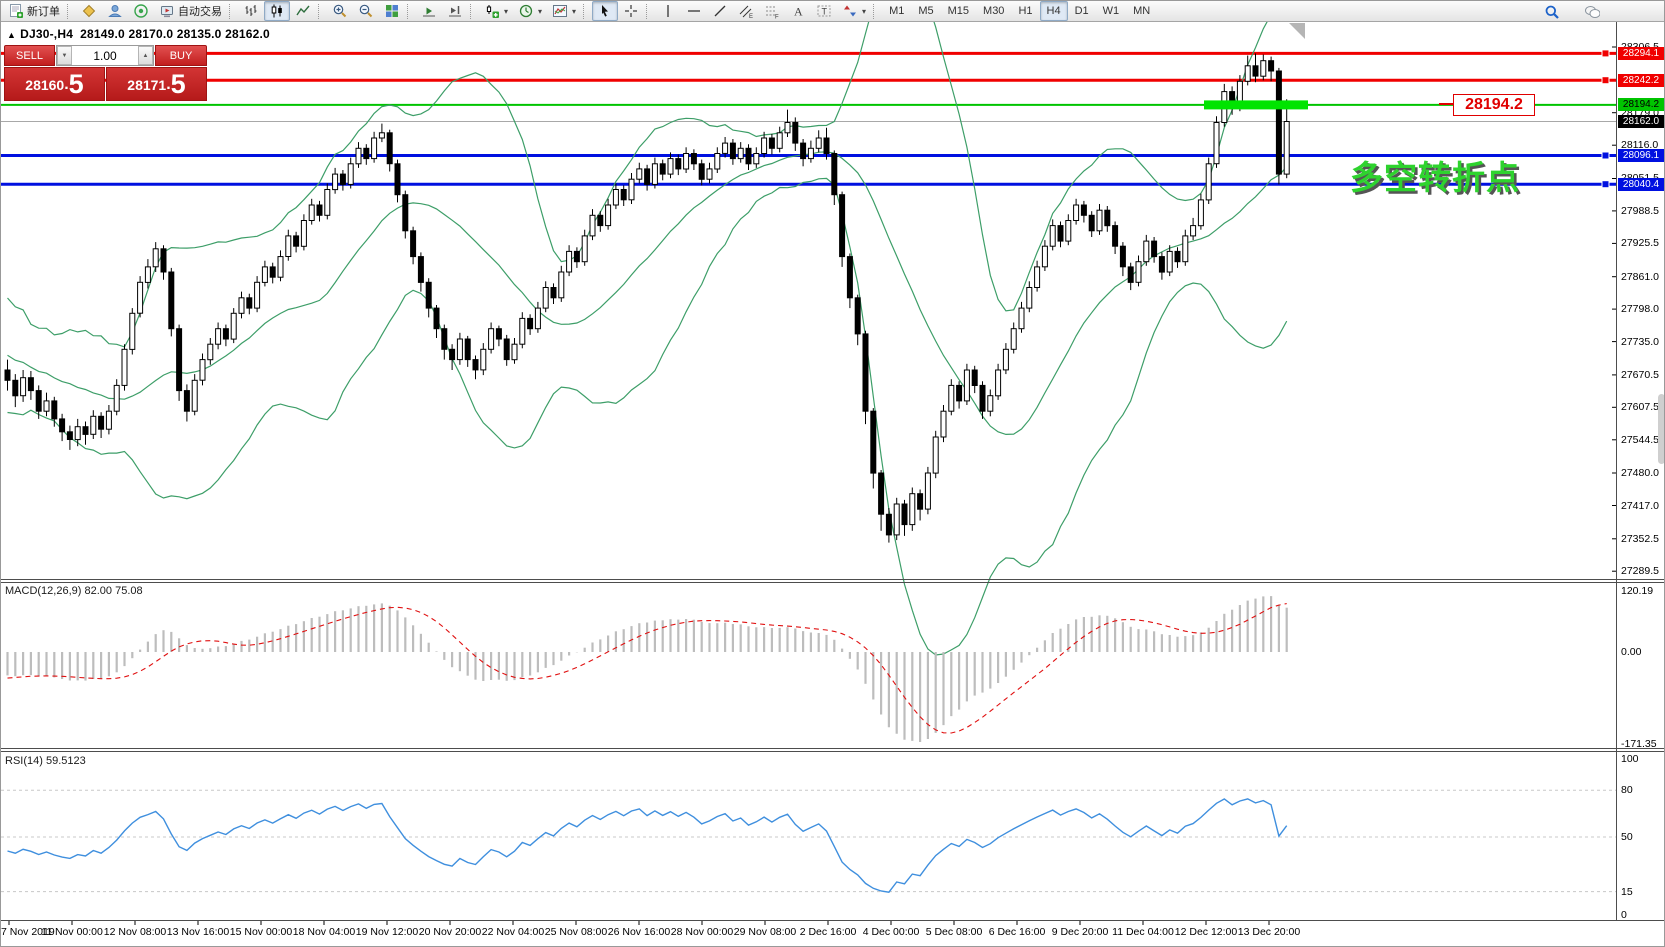 This screenshot has width=1665, height=947. I want to click on timeframe-button-m1: M1, so click(897, 11).